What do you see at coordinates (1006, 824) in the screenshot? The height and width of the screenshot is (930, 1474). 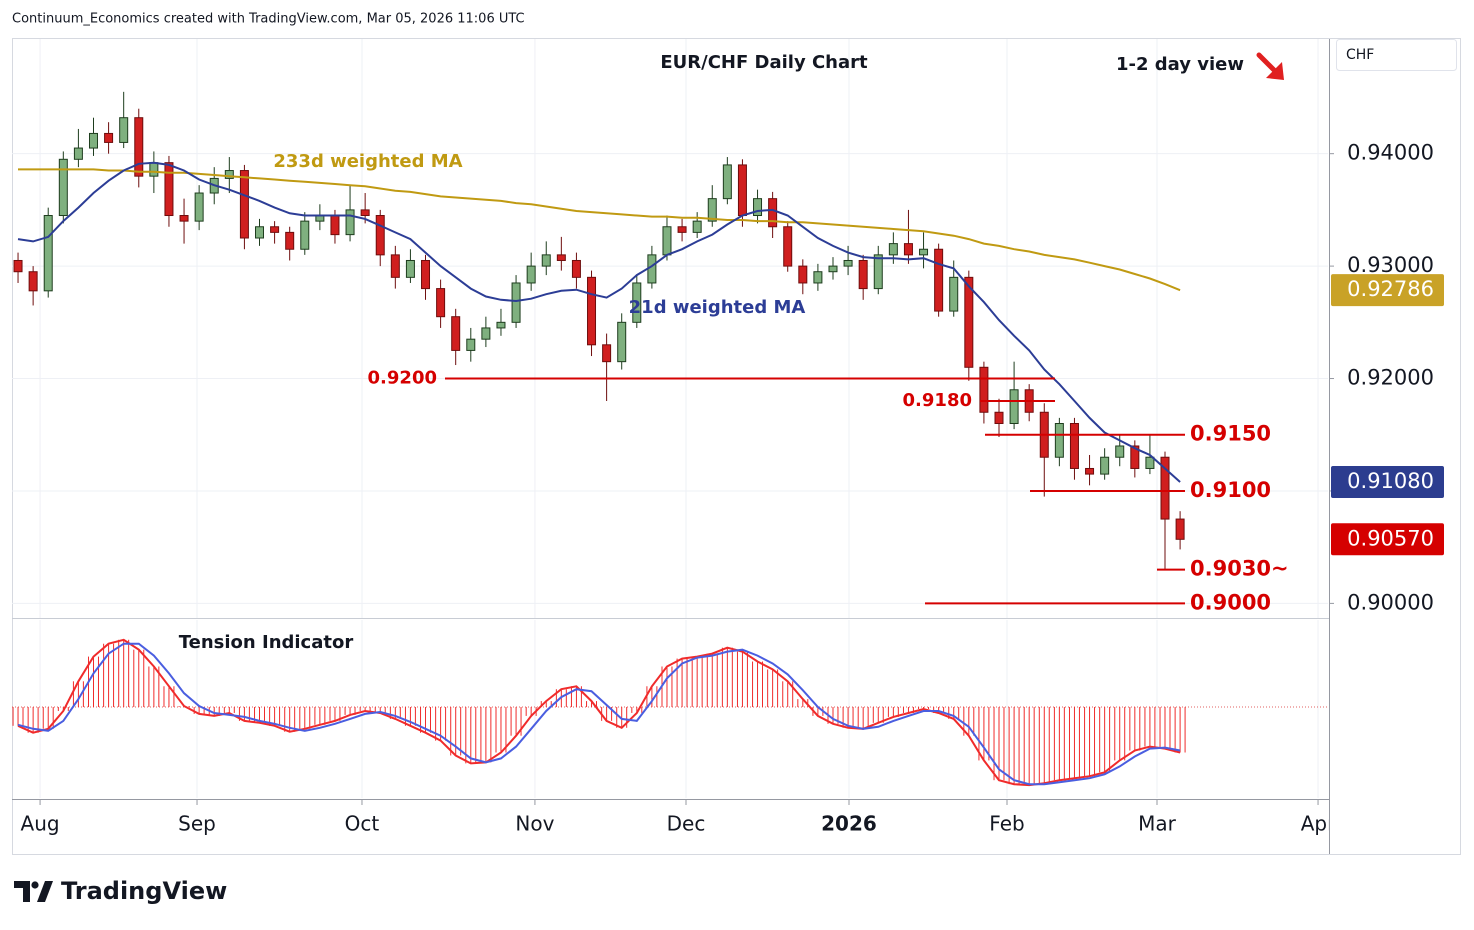 I see `x-tick-label: Feb` at bounding box center [1006, 824].